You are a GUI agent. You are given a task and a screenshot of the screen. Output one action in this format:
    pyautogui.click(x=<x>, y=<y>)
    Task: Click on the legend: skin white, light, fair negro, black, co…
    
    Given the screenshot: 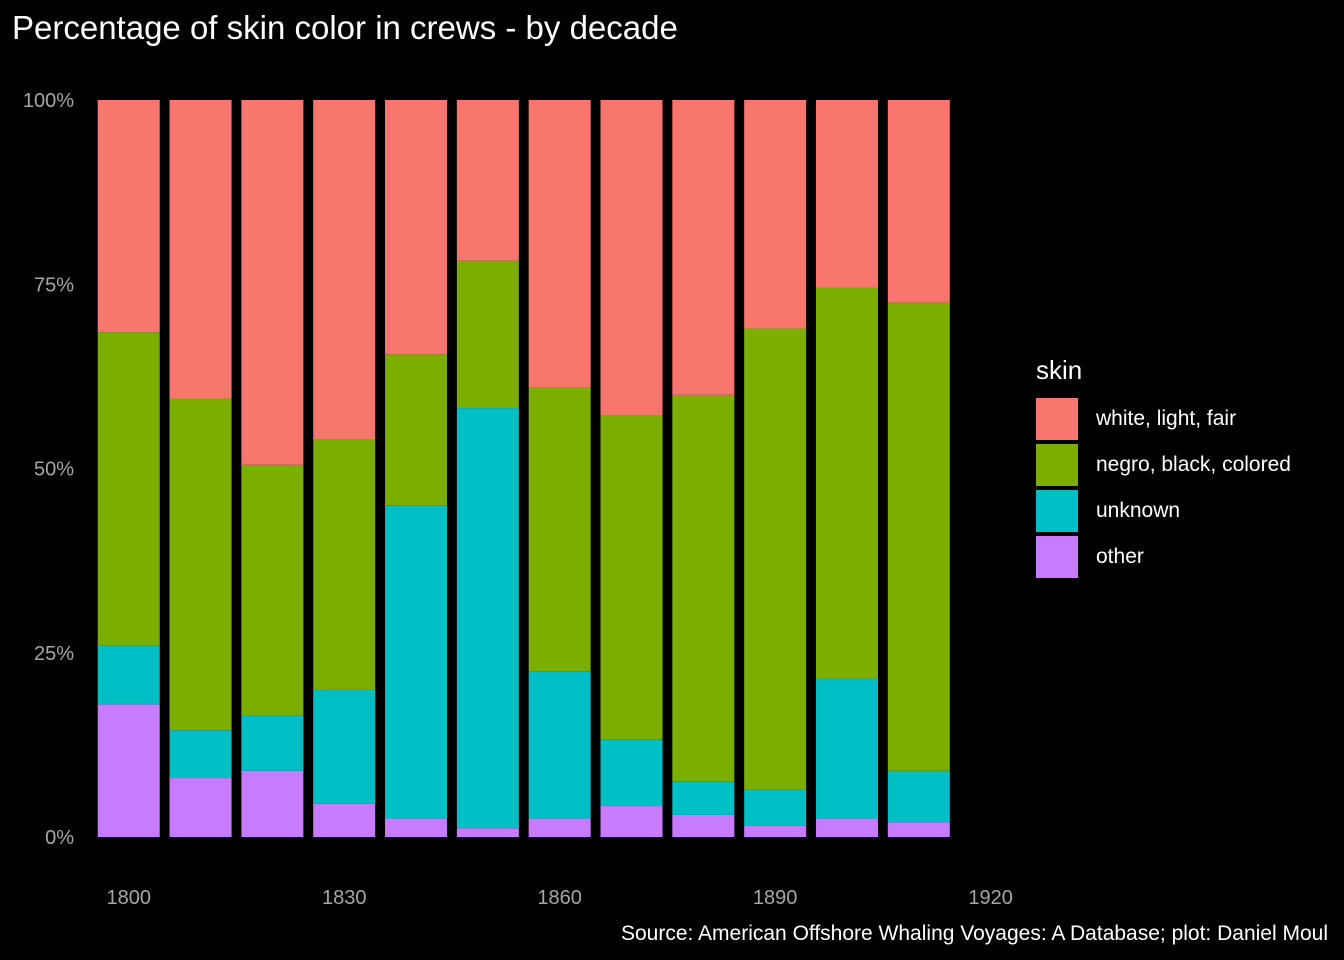 What is the action you would take?
    pyautogui.click(x=1163, y=466)
    